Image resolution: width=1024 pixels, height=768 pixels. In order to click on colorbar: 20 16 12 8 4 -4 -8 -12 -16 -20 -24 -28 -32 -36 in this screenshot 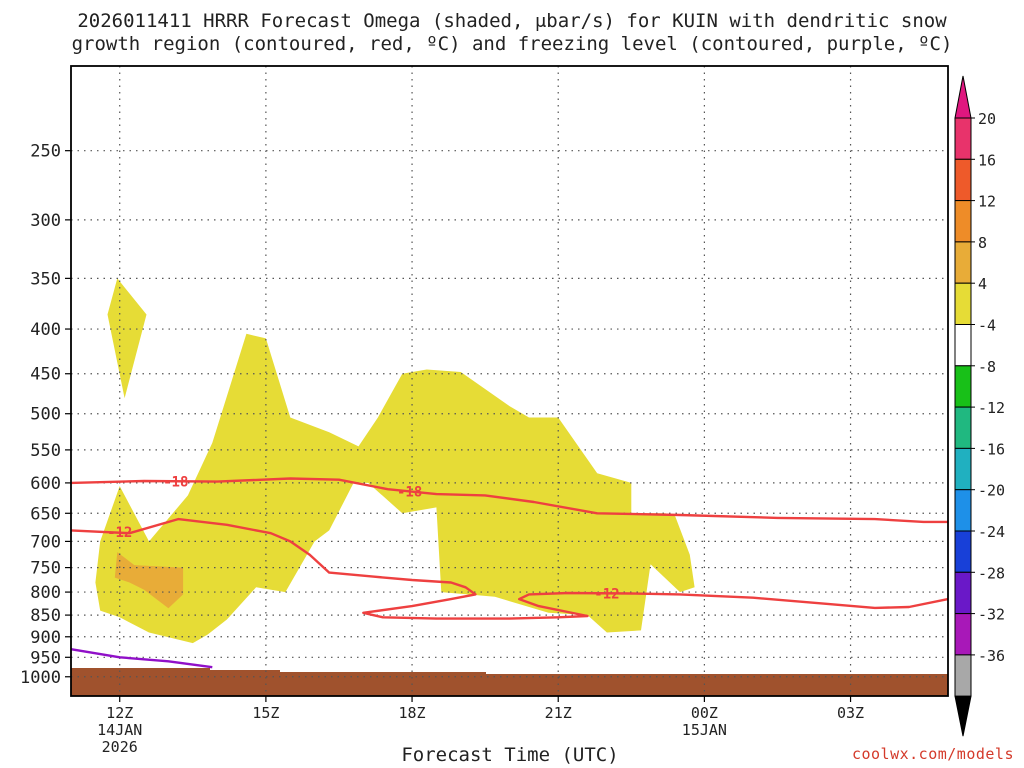, I will do `click(979, 406)`.